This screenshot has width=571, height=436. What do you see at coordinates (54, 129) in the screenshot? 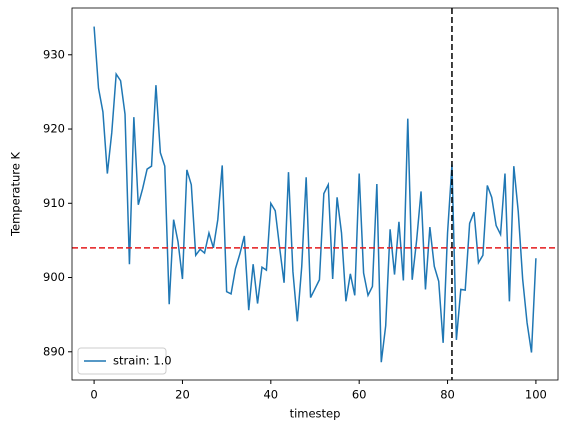
I see `y-tick-label: 920` at bounding box center [54, 129].